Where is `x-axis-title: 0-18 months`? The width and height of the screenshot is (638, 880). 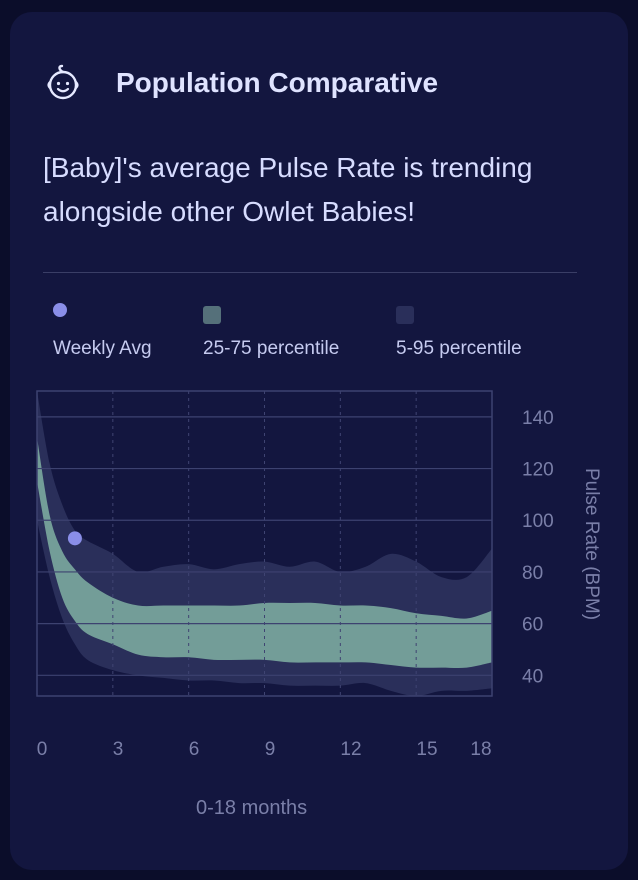 x-axis-title: 0-18 months is located at coordinates (252, 808).